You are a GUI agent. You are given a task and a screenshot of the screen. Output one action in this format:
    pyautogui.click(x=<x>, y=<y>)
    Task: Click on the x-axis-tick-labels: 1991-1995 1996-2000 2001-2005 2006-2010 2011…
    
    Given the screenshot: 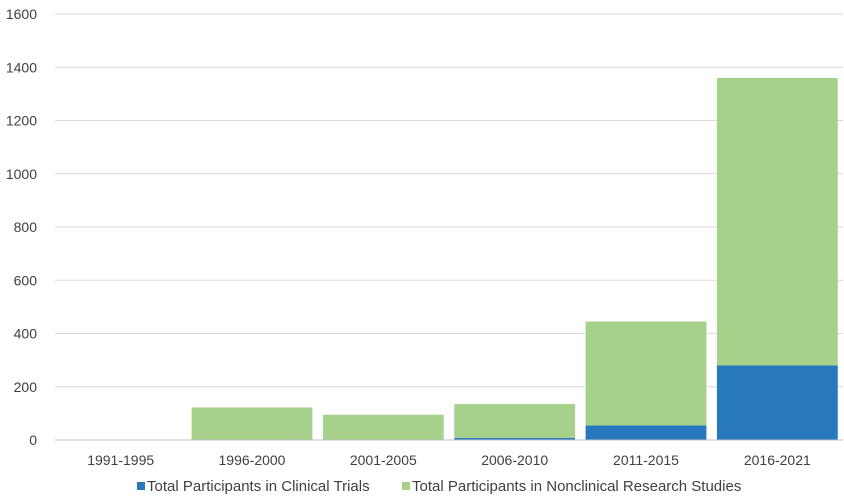 What is the action you would take?
    pyautogui.click(x=449, y=460)
    